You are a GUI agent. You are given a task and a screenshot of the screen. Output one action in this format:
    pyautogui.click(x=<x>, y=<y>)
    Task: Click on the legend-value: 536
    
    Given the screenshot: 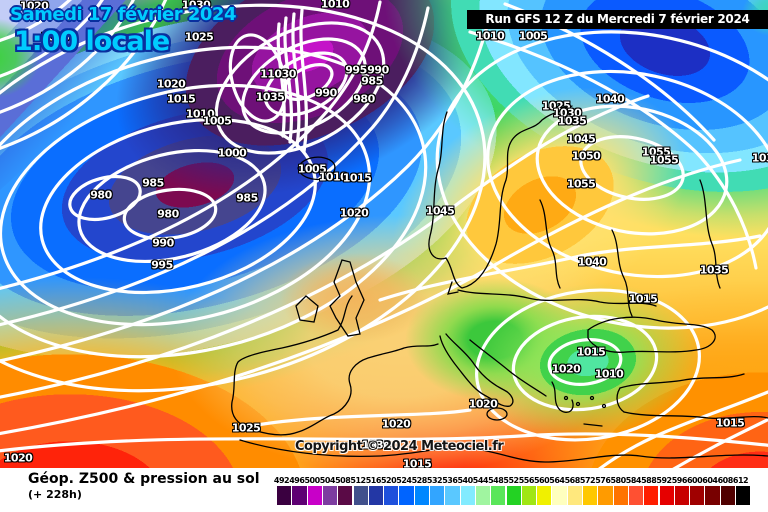 What is the action you would take?
    pyautogui.click(x=450, y=480)
    